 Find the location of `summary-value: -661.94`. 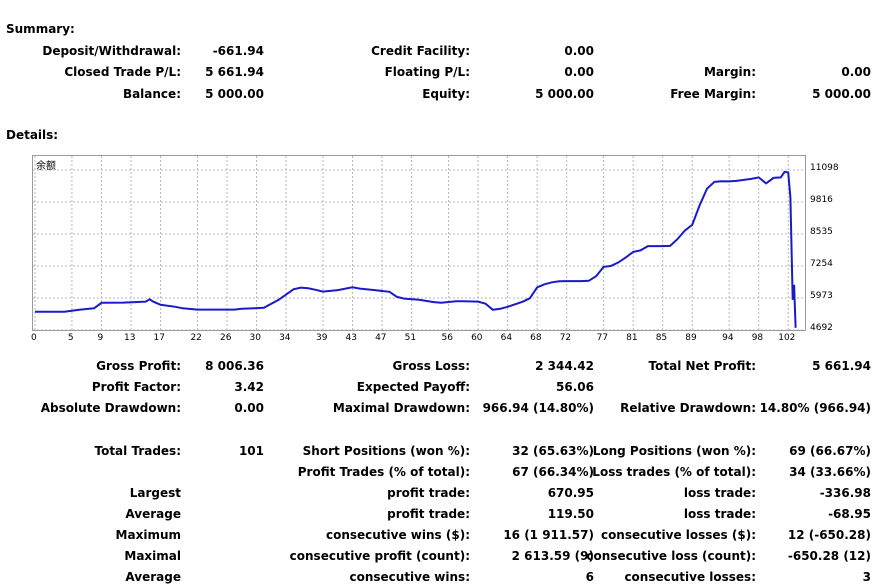

summary-value: -661.94 is located at coordinates (238, 51).